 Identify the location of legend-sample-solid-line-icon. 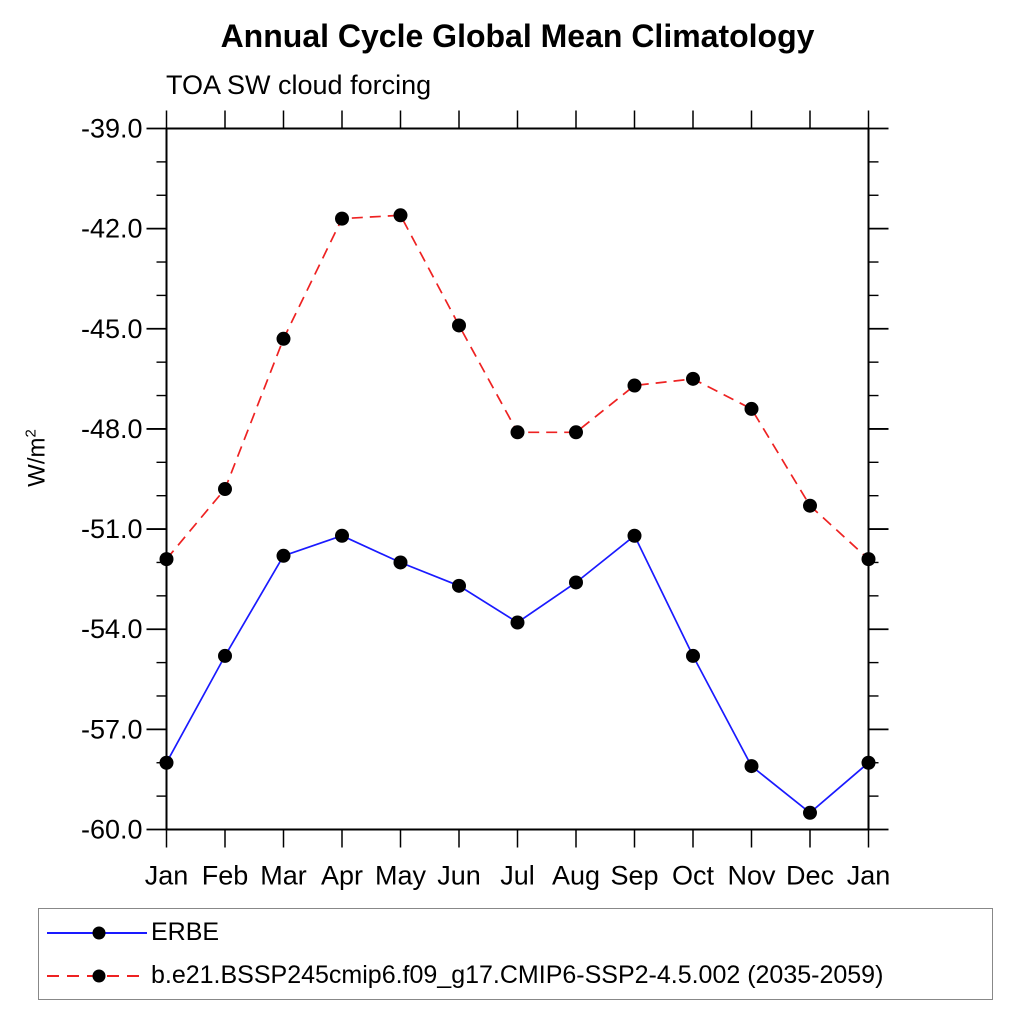
(97, 932).